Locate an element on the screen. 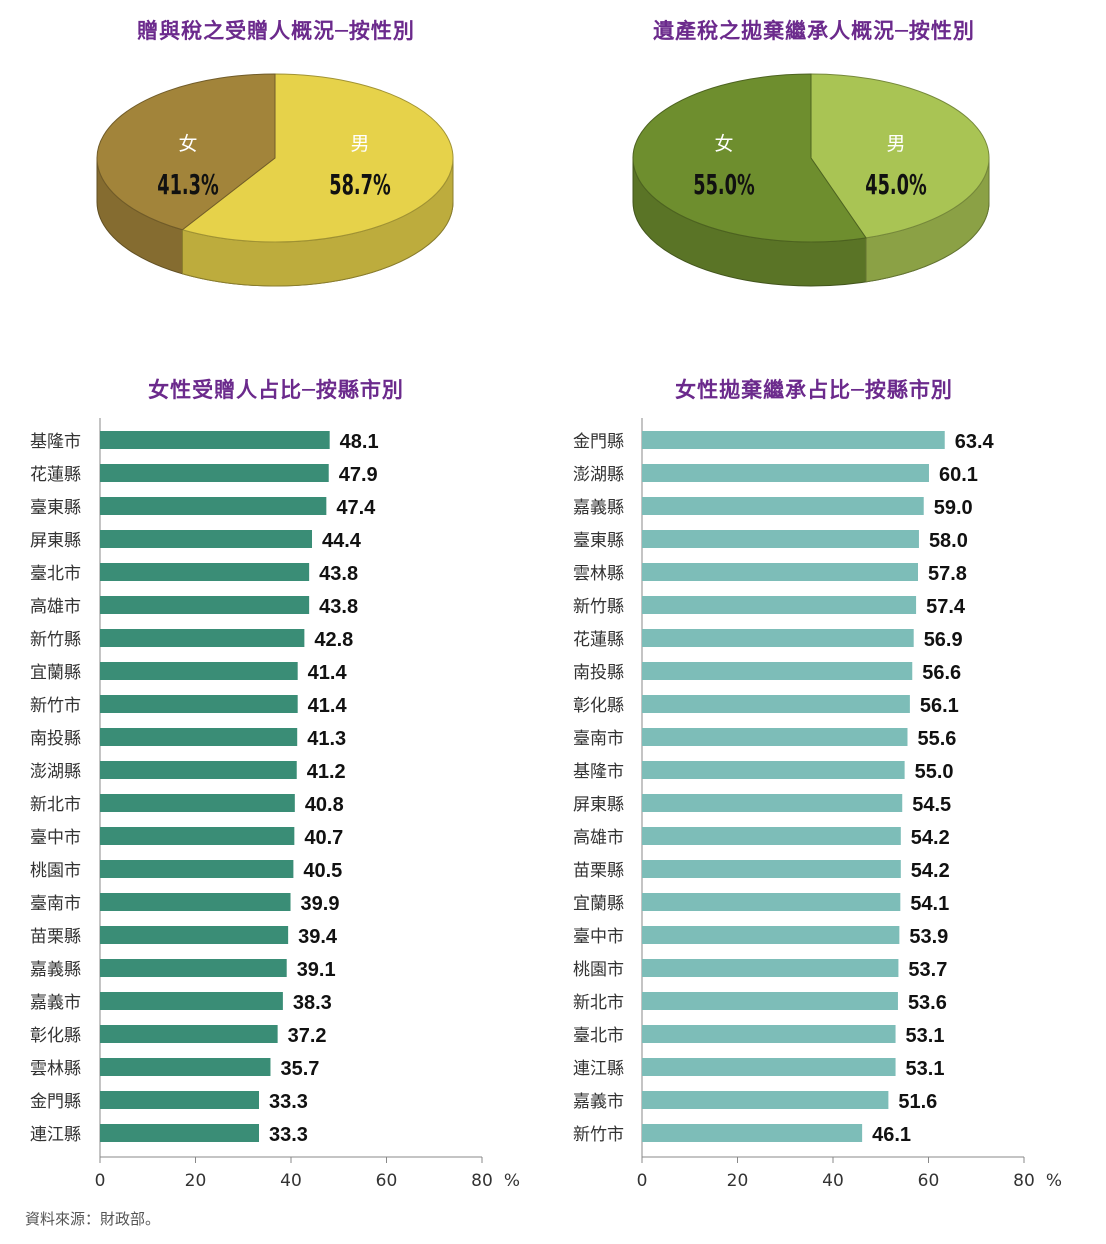 This screenshot has width=1106, height=1244. bar2-category-label: 新竹市 is located at coordinates (598, 1135).